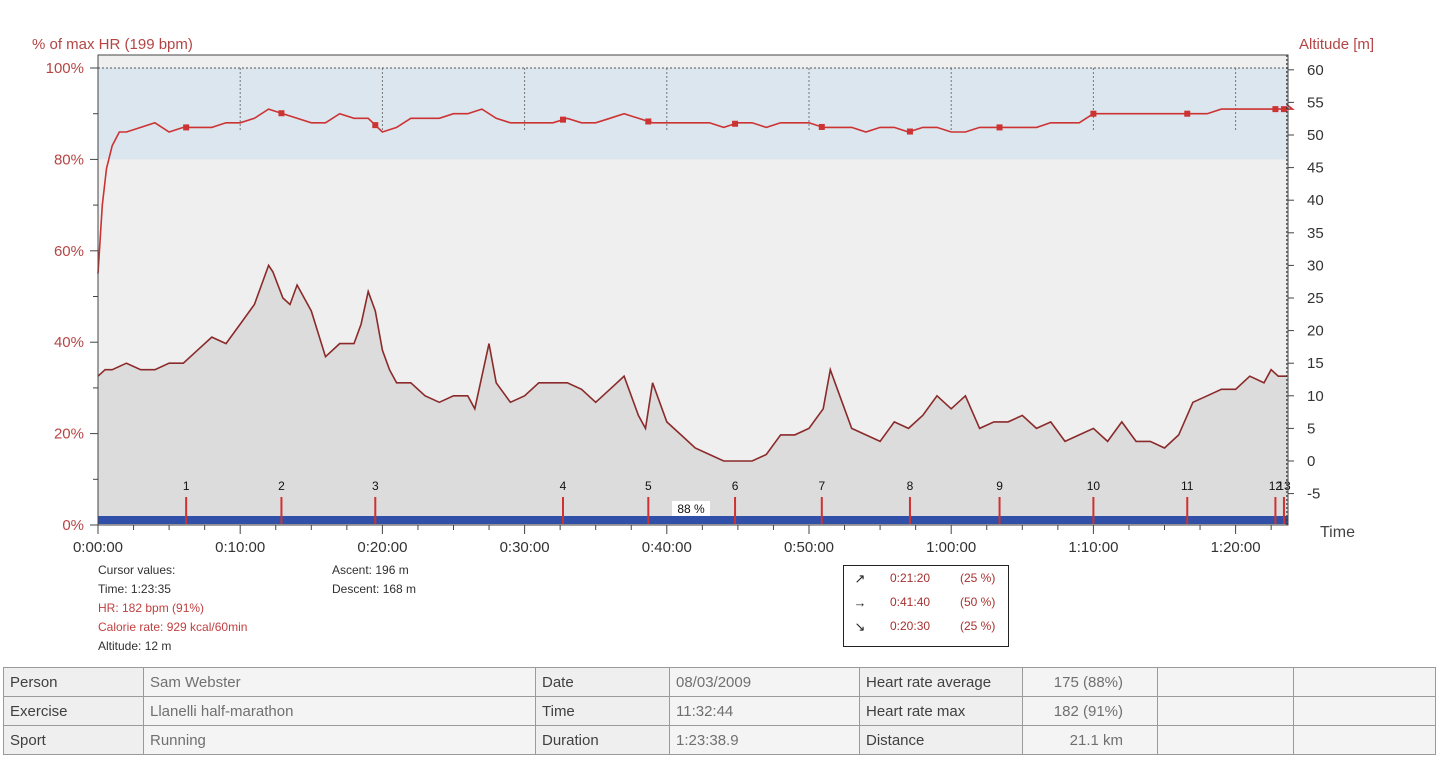 Image resolution: width=1440 pixels, height=757 pixels. Describe the element at coordinates (65, 68) in the screenshot. I see `left-tick-label: 100%` at that location.